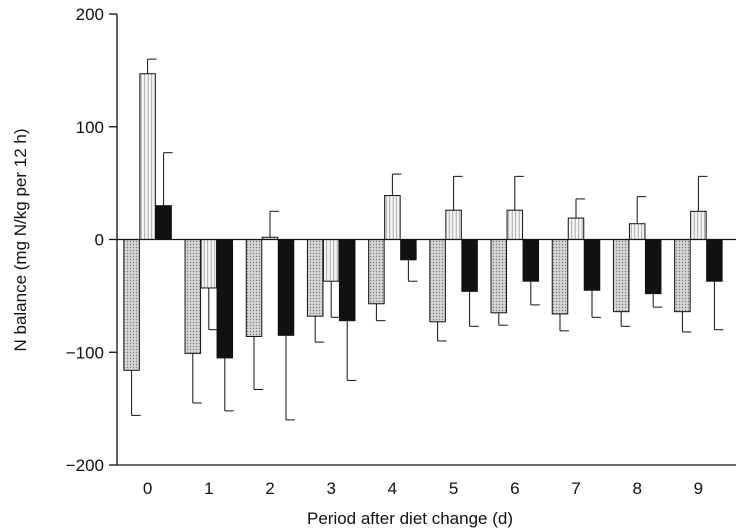  Describe the element at coordinates (392, 488) in the screenshot. I see `x-tick-label: 4` at that location.